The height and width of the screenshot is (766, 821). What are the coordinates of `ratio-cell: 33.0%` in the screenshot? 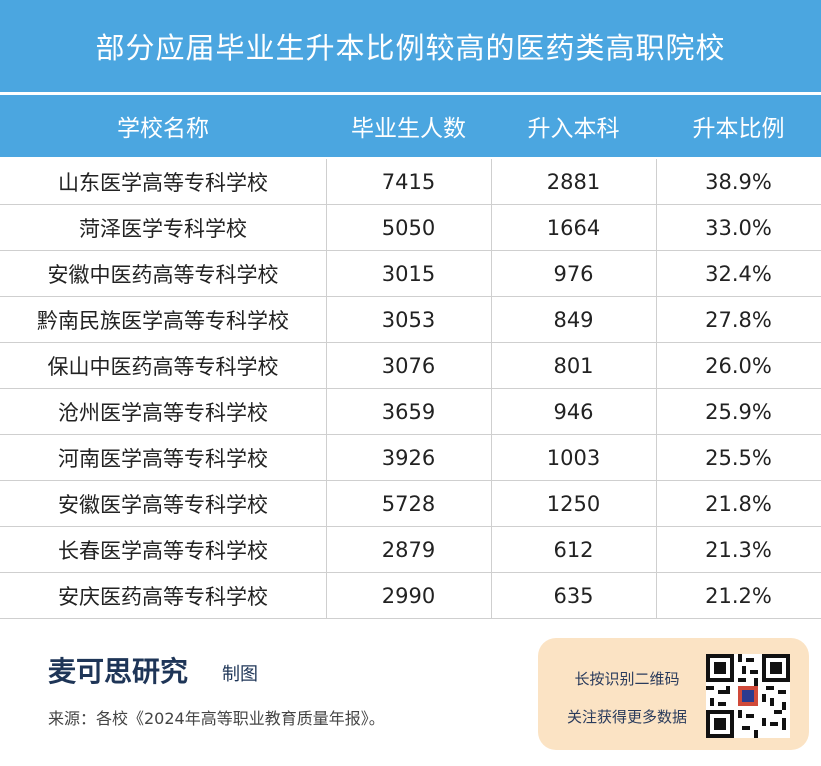 It's located at (738, 227).